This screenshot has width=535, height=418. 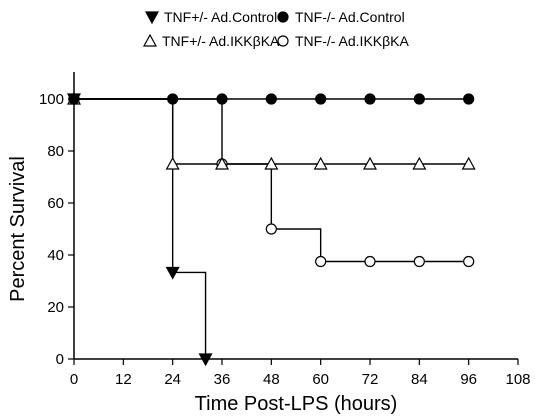 I want to click on x-tick-label: 0, so click(x=74, y=379).